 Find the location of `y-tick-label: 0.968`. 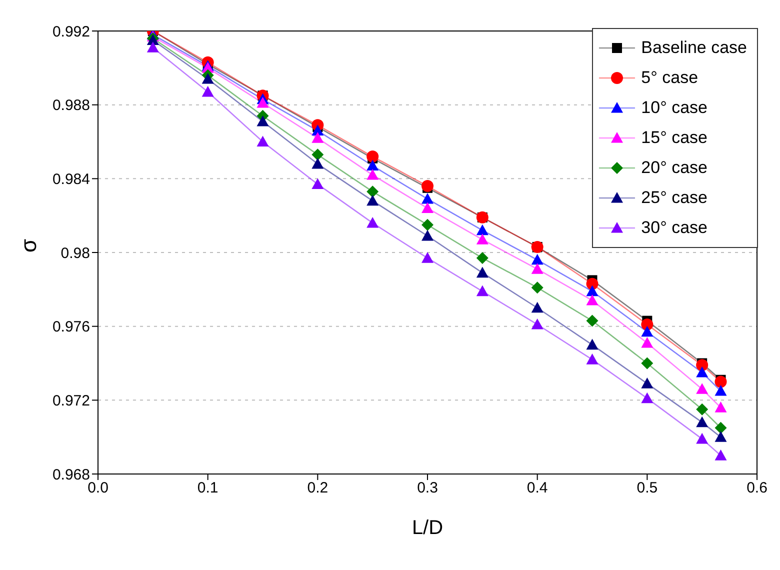

y-tick-label: 0.968 is located at coordinates (71, 475).